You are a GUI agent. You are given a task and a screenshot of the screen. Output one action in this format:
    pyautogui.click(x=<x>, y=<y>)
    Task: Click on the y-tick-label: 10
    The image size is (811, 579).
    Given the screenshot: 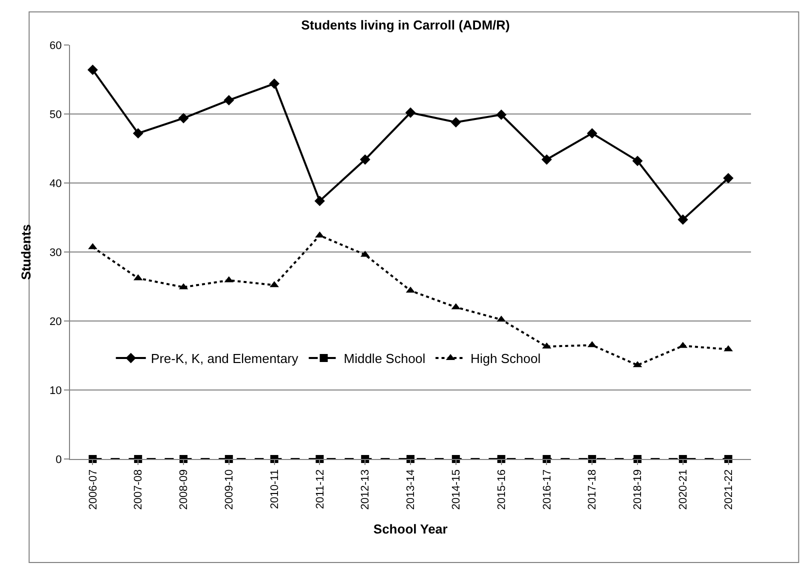 What is the action you would take?
    pyautogui.click(x=56, y=390)
    